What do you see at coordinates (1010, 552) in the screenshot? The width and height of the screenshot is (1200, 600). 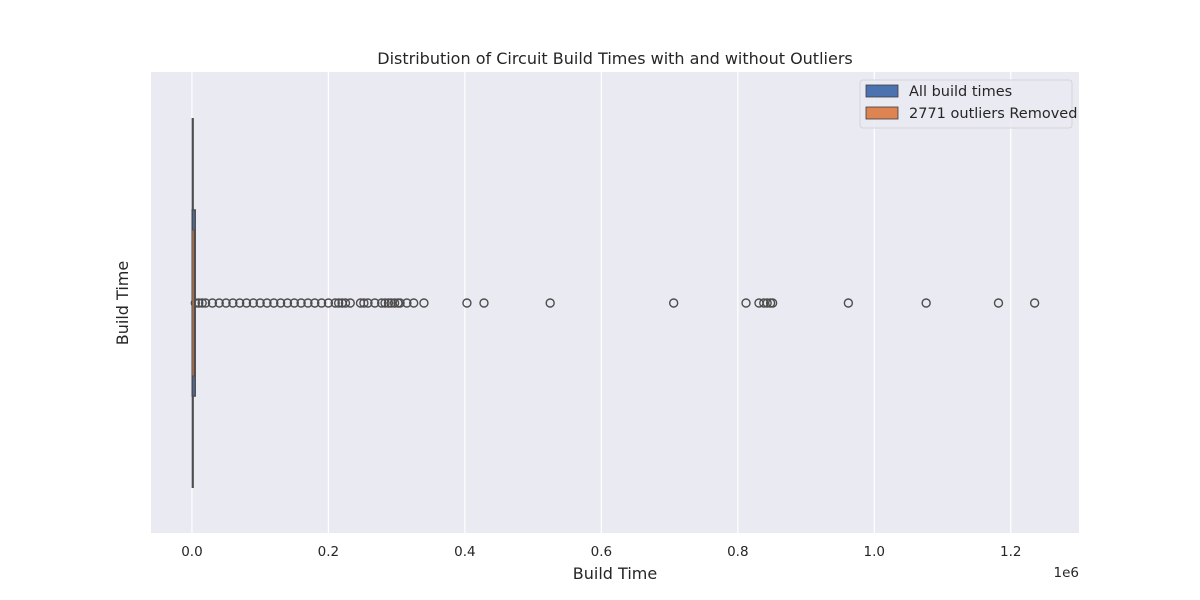 I see `x-tick-label: 1.2` at bounding box center [1010, 552].